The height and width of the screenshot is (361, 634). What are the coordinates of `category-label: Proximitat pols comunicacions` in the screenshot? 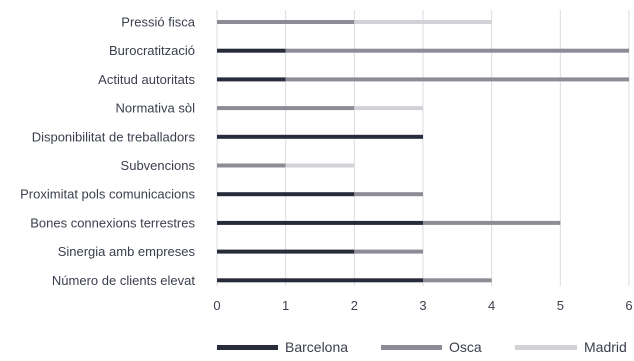 It's located at (107, 194).